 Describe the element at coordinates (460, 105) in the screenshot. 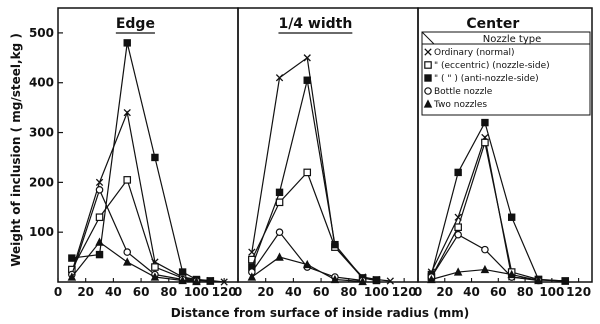

I see `legend-entry: Two nozzles` at that location.